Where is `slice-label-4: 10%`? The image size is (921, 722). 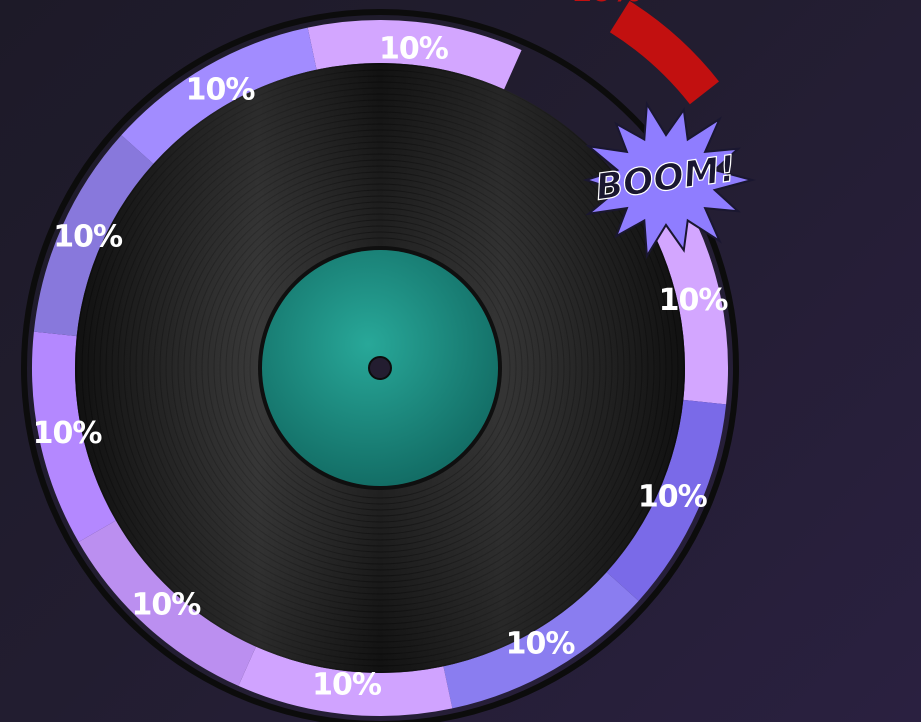 slice-label-4: 10% is located at coordinates (541, 644).